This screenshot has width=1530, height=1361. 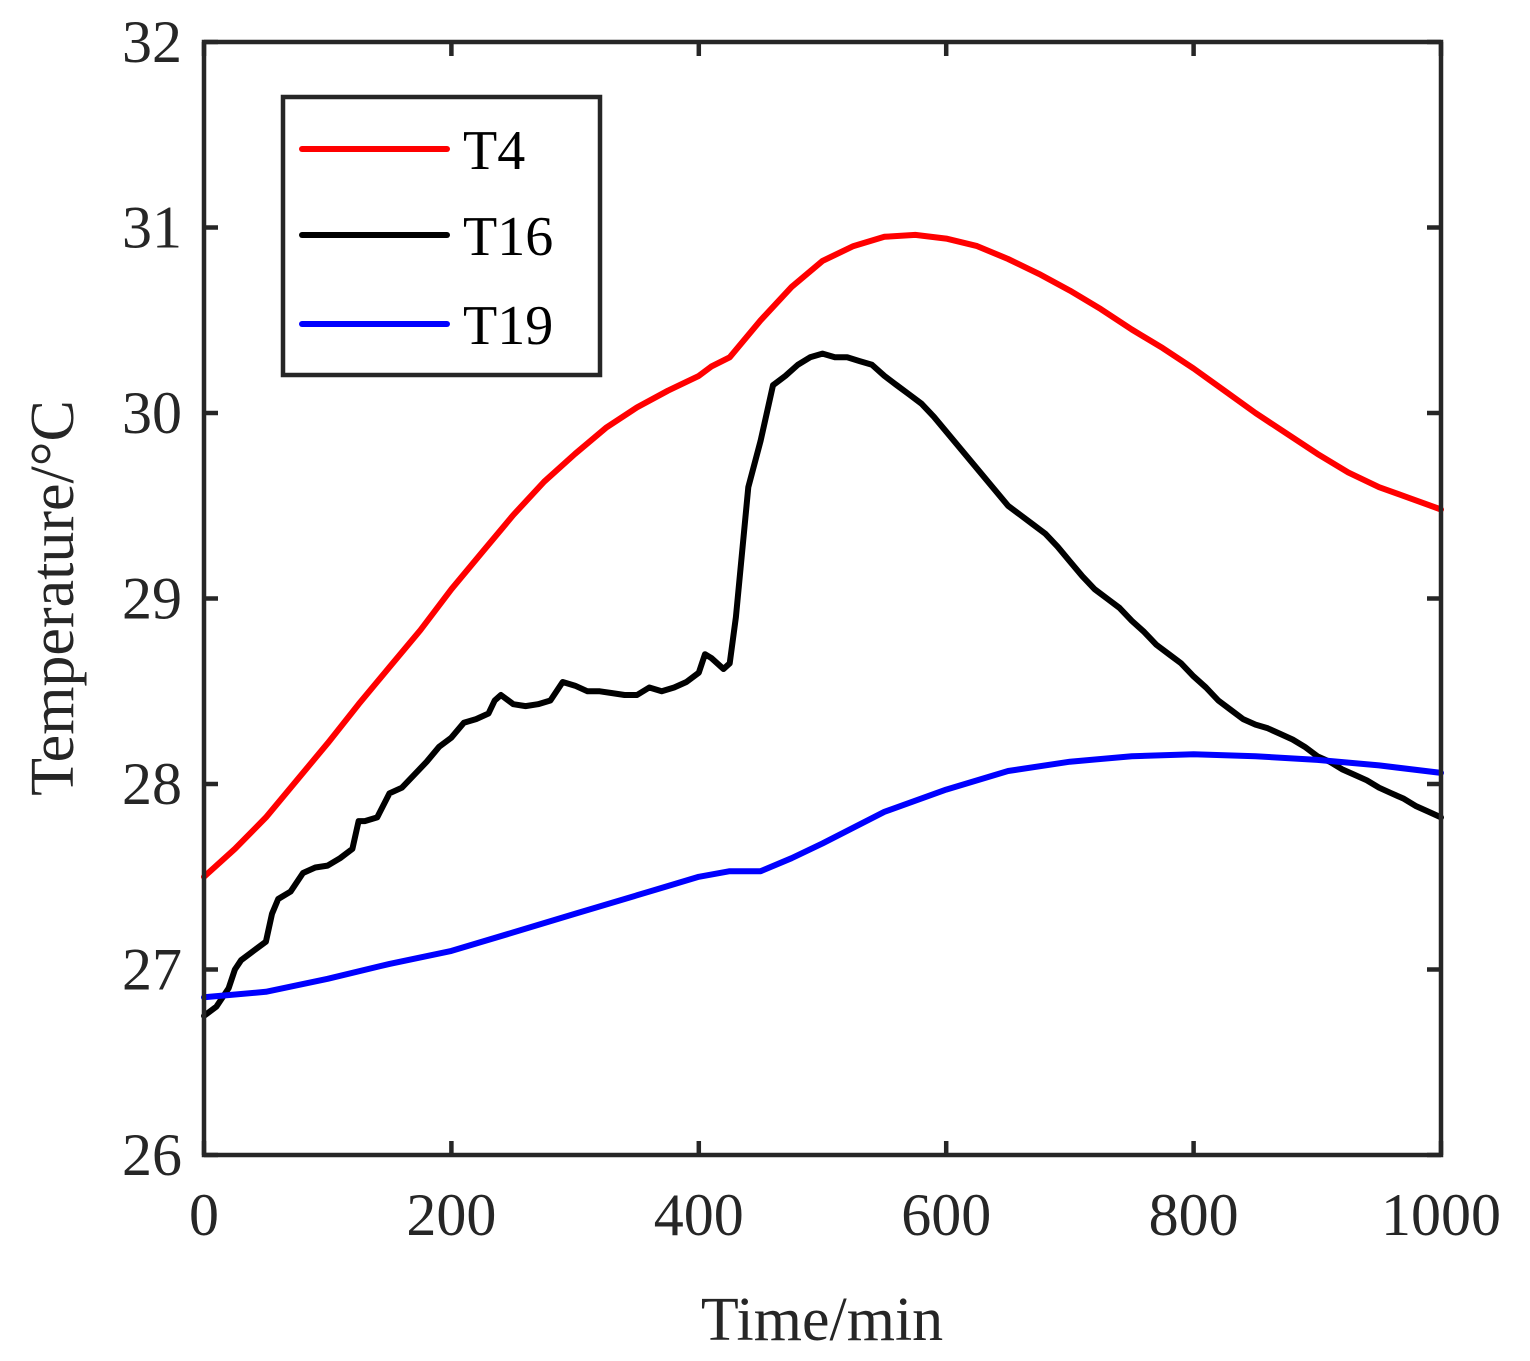 I want to click on y-tick-label: 26, so click(x=152, y=1155).